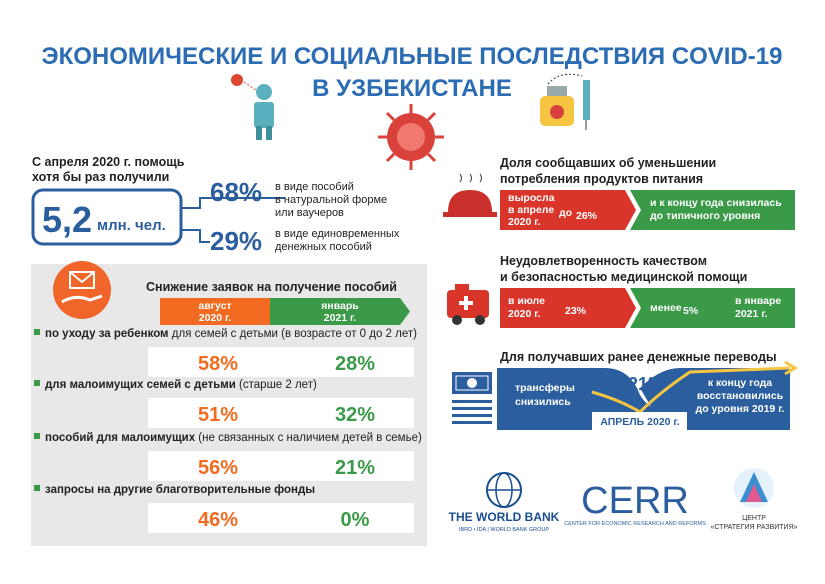 Image resolution: width=825 pixels, height=584 pixels. Describe the element at coordinates (623, 277) in the screenshot. I see `health-title: и безопасностью медицинской помощи` at that location.